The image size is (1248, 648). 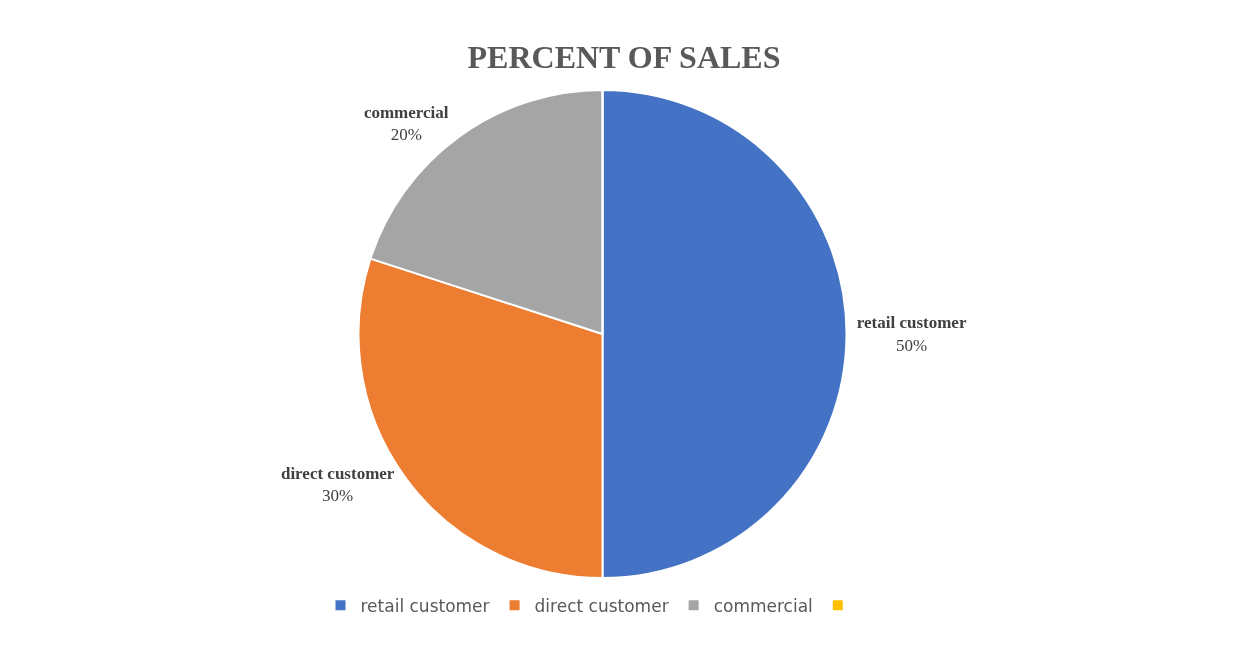 What do you see at coordinates (406, 134) in the screenshot?
I see `data-label: 20%` at bounding box center [406, 134].